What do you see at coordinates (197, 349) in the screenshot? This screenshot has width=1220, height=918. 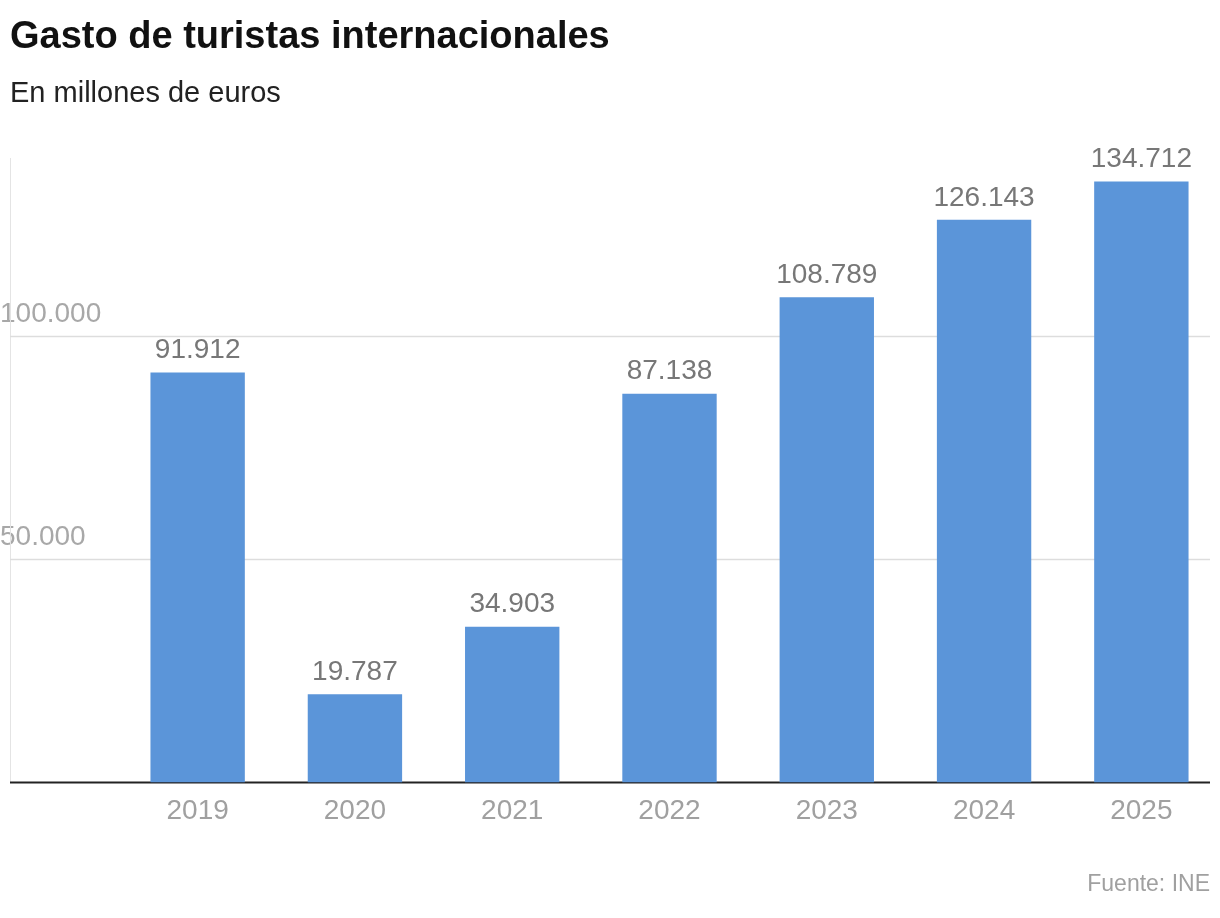 I see `data-label: 91.912` at bounding box center [197, 349].